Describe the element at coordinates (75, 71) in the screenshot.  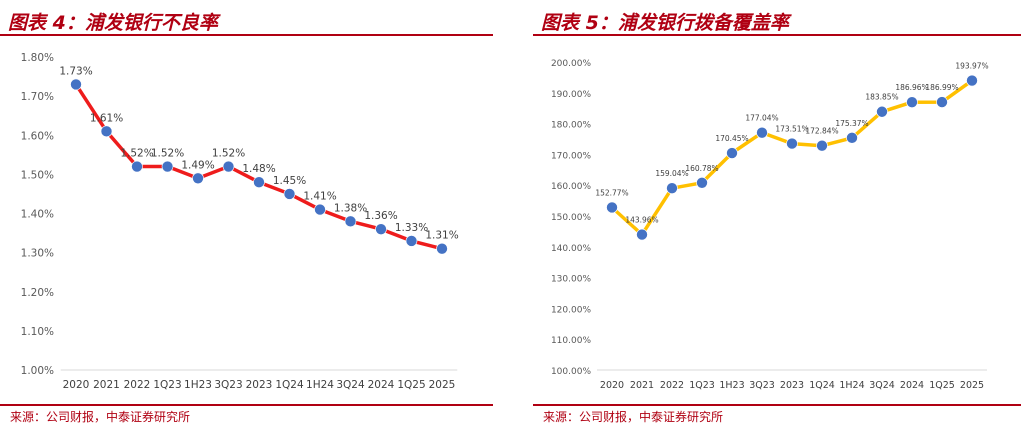
I see `data-label: 1.73%` at that location.